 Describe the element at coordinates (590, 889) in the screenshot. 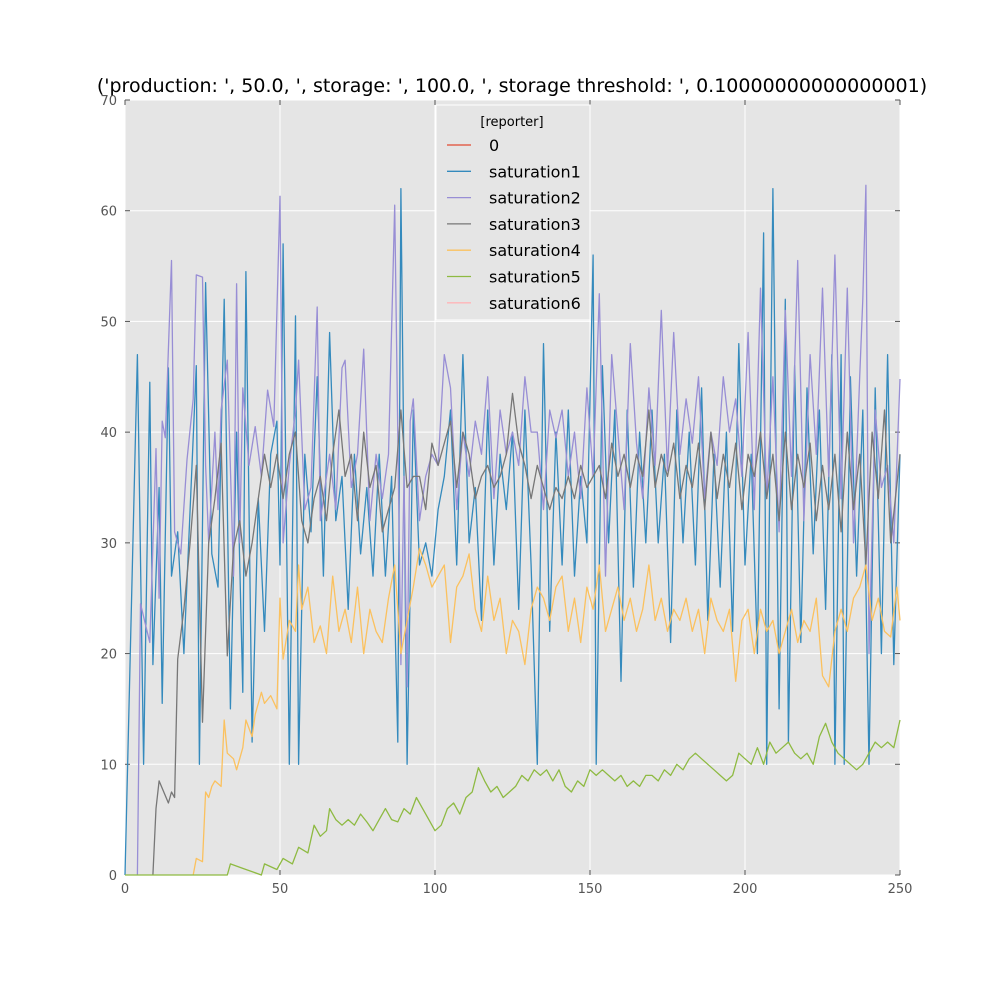

I see `x-tick-label: 150` at that location.